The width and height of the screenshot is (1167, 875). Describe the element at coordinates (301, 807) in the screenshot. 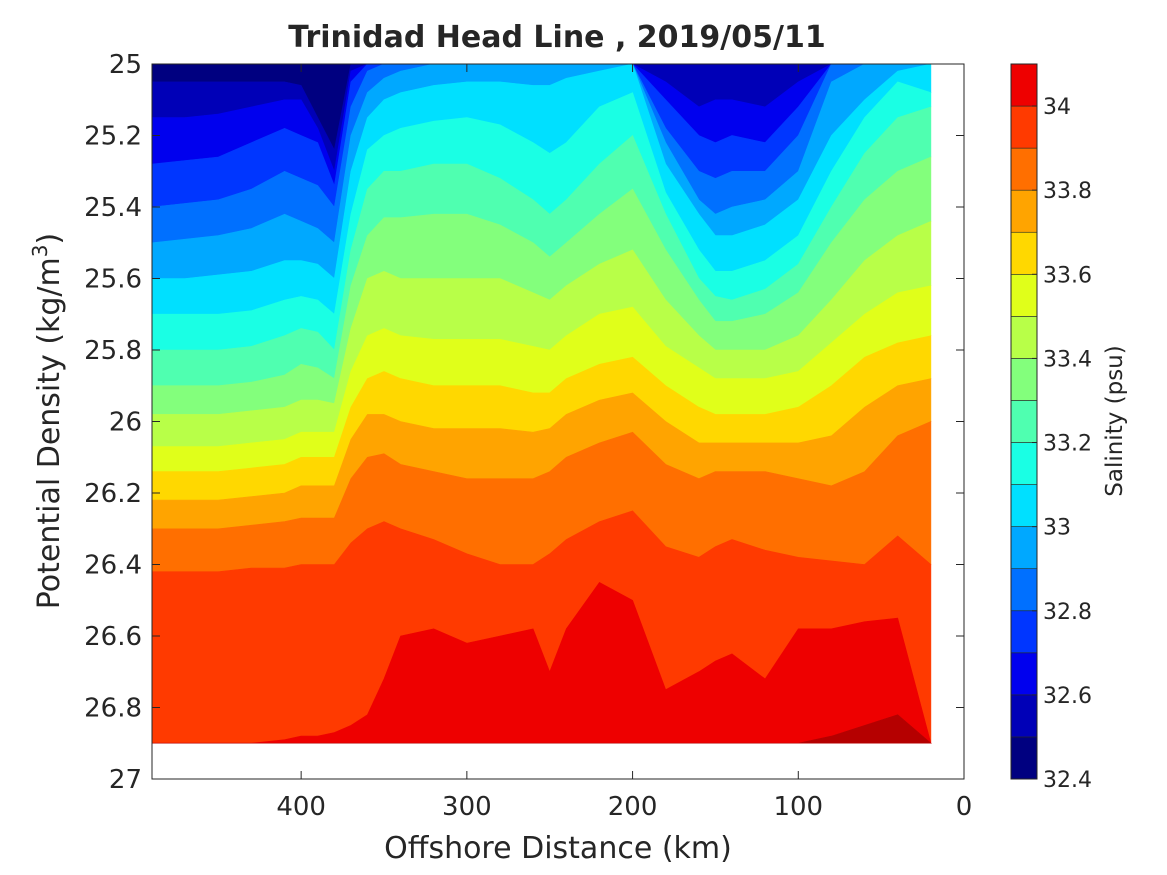

I see `x-tick-label: 400` at that location.